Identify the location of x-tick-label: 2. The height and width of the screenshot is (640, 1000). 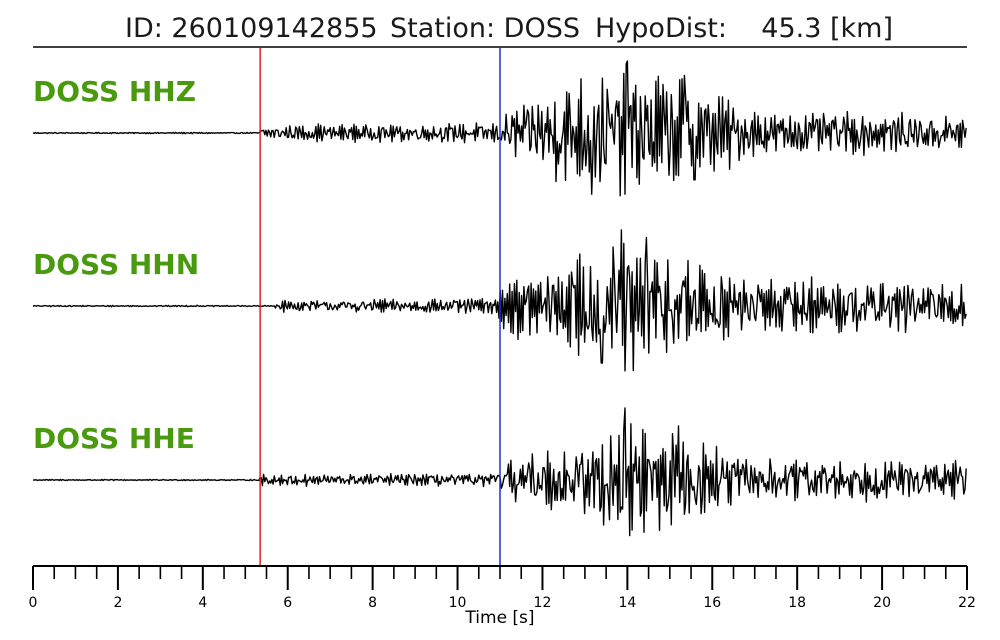
(117, 603).